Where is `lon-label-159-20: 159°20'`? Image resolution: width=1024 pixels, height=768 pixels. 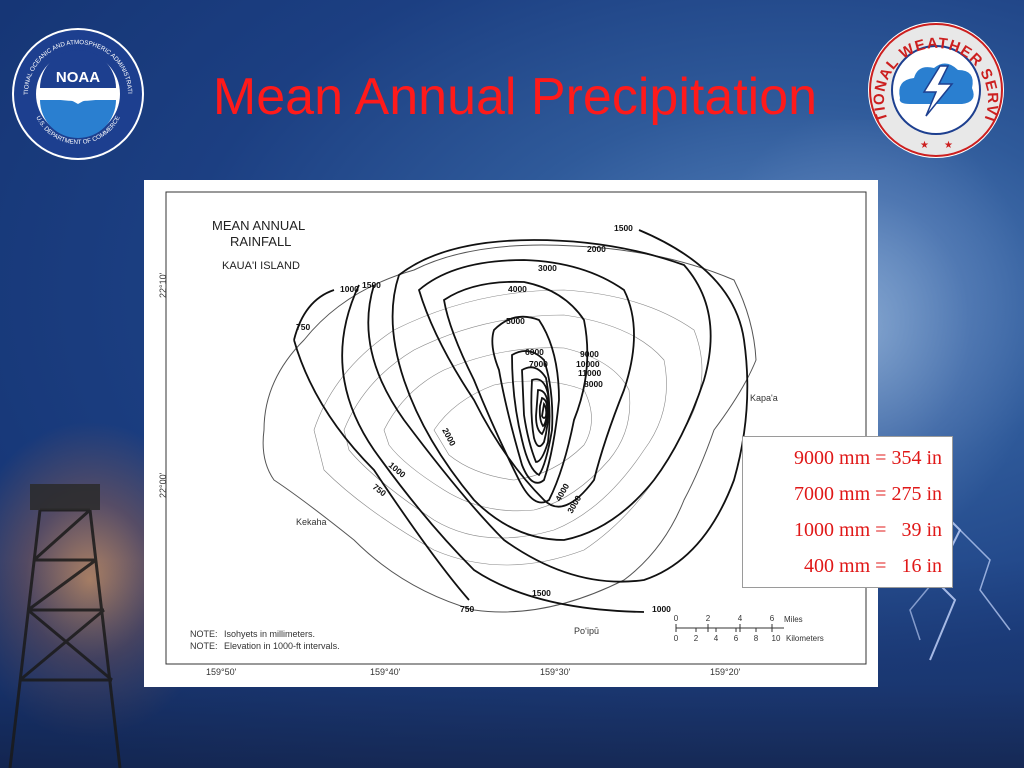
lon-label-159-20: 159°20' is located at coordinates (725, 672).